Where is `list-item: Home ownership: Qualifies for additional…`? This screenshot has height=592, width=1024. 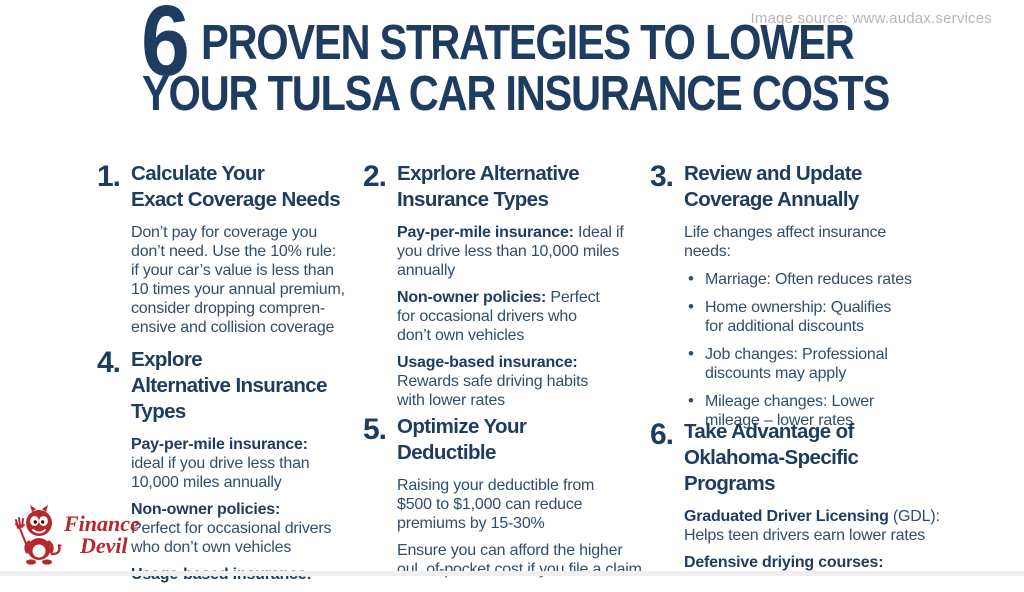
list-item: Home ownership: Qualifies for additional… is located at coordinates (800, 316).